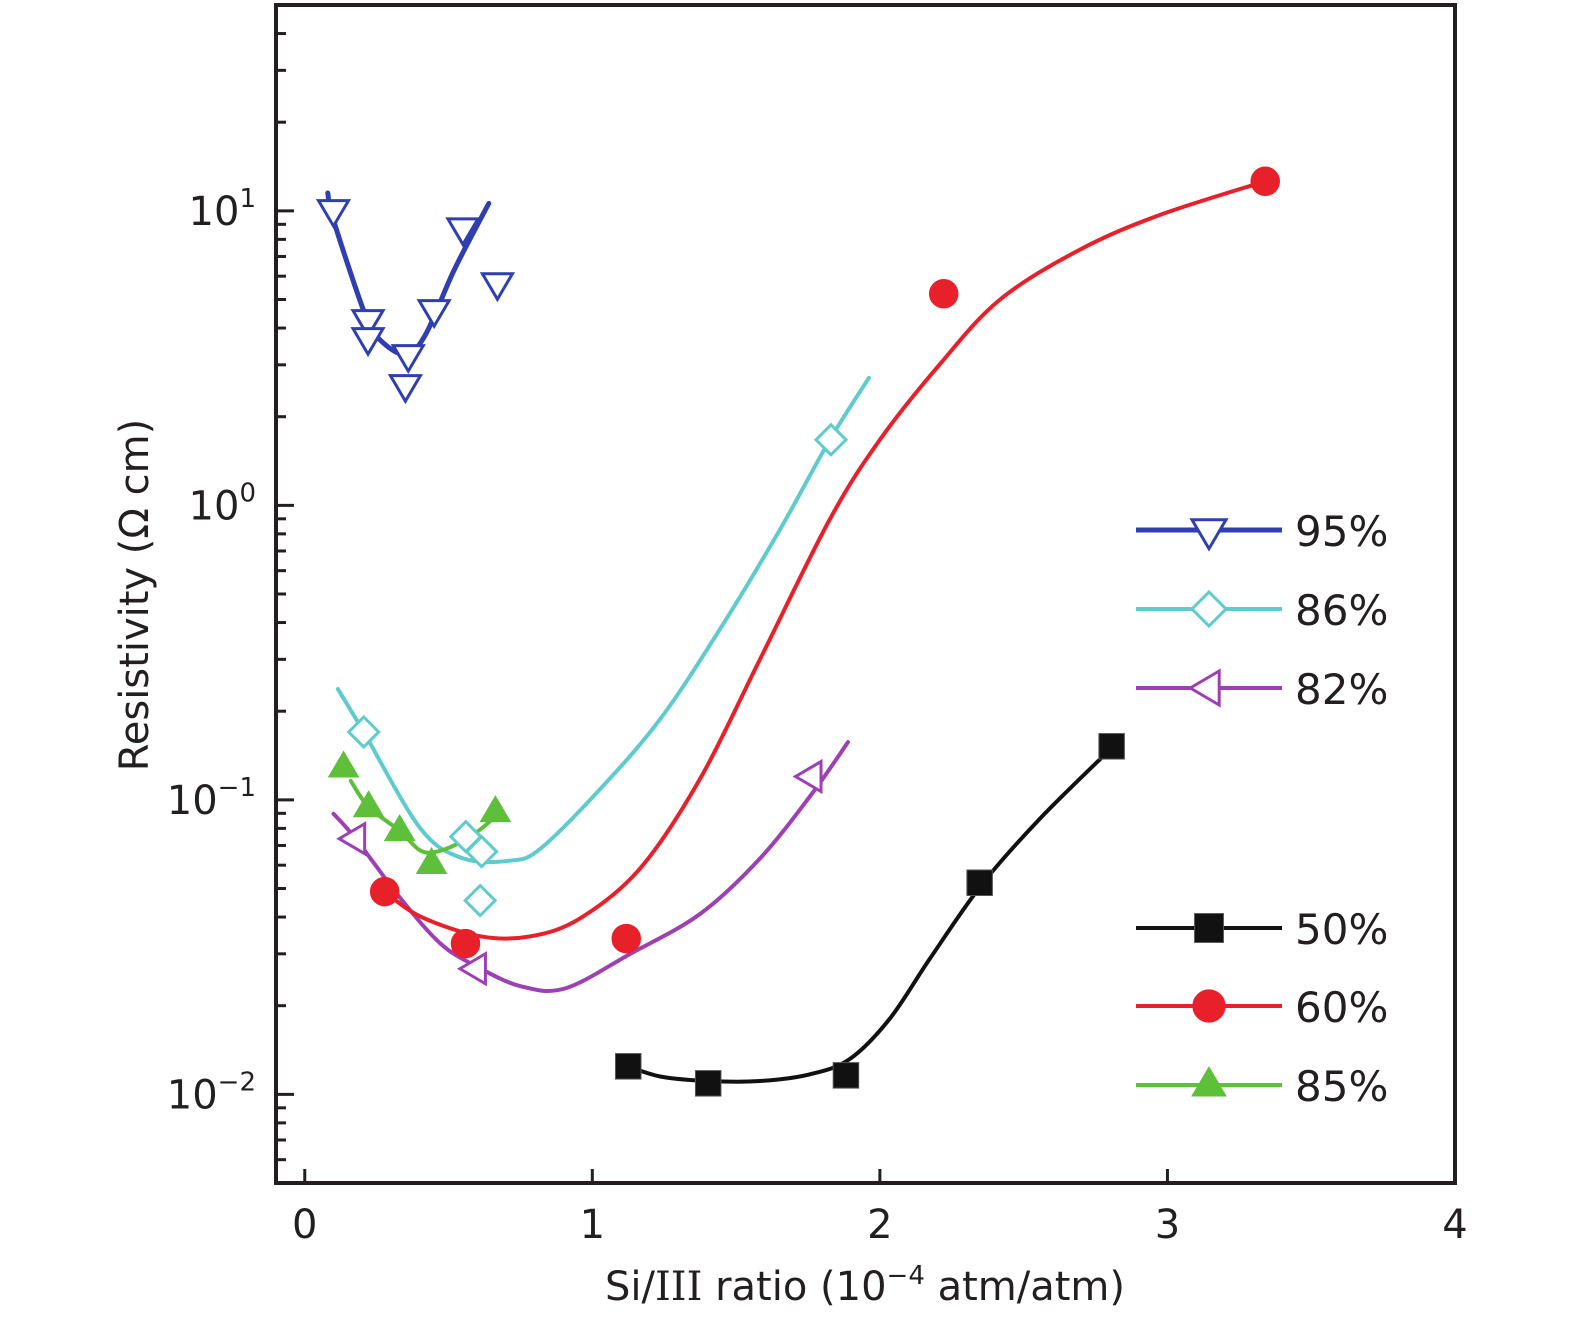 This screenshot has height=1325, width=1575. I want to click on x-tick-label: 3, so click(1167, 1225).